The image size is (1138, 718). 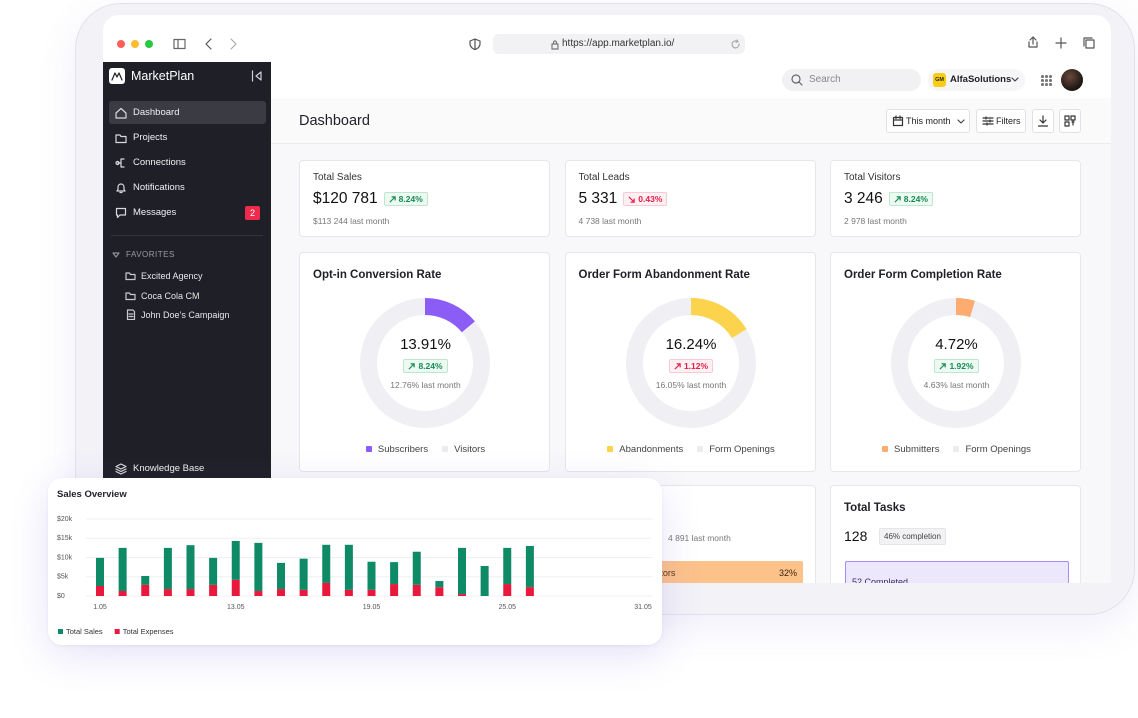 I want to click on menu-item: Dashboard, so click(x=187, y=112).